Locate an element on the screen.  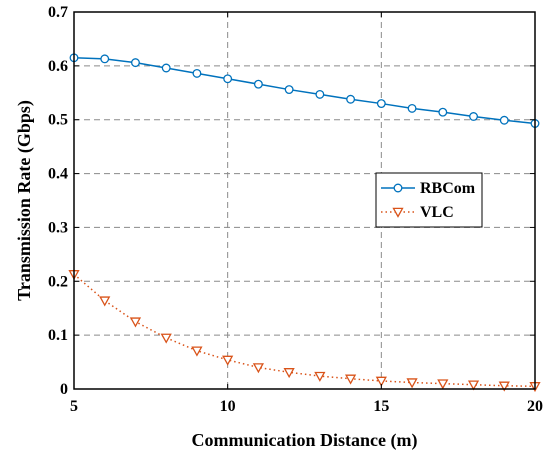
x-tick-label: 5 is located at coordinates (74, 406).